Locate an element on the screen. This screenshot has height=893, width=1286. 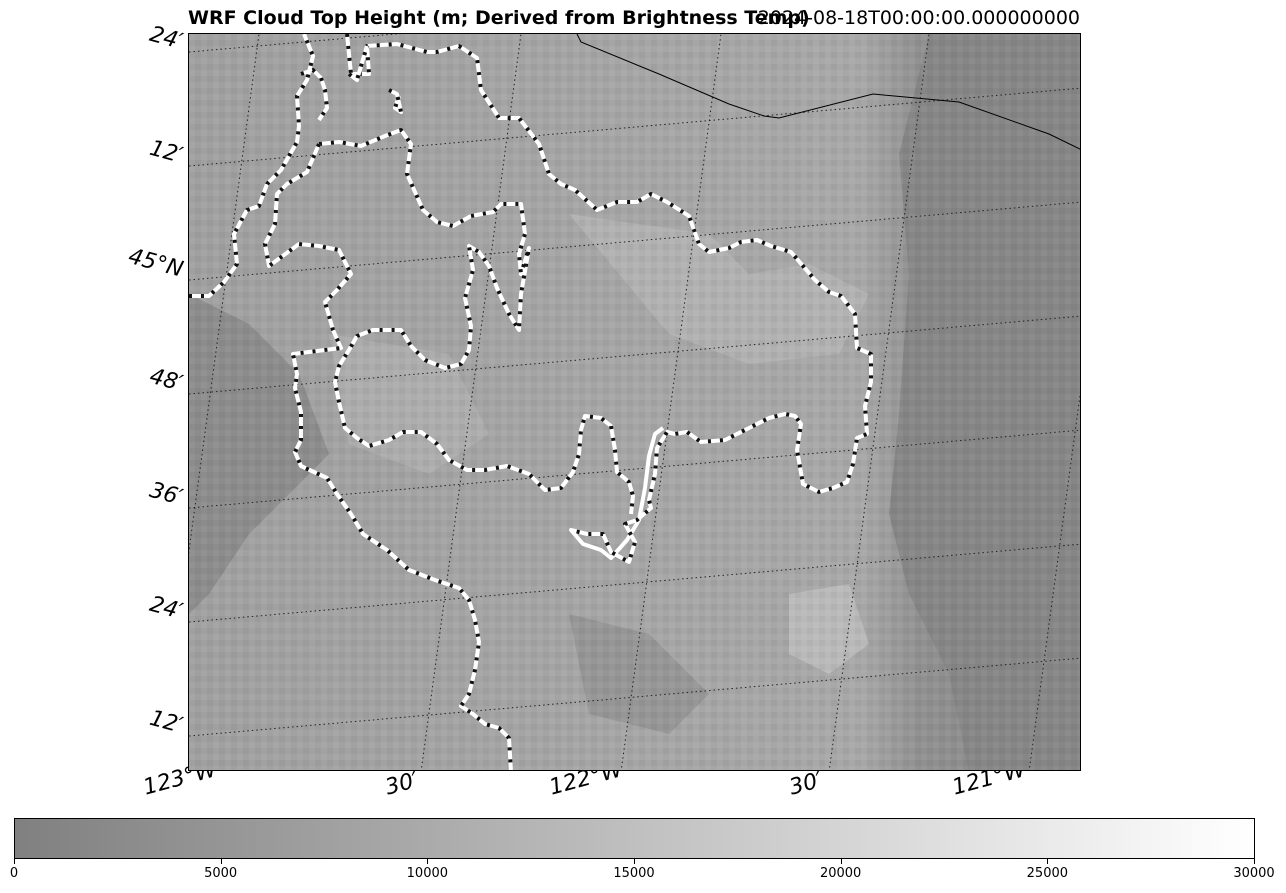
lat-label: 36′ is located at coordinates (166, 494).